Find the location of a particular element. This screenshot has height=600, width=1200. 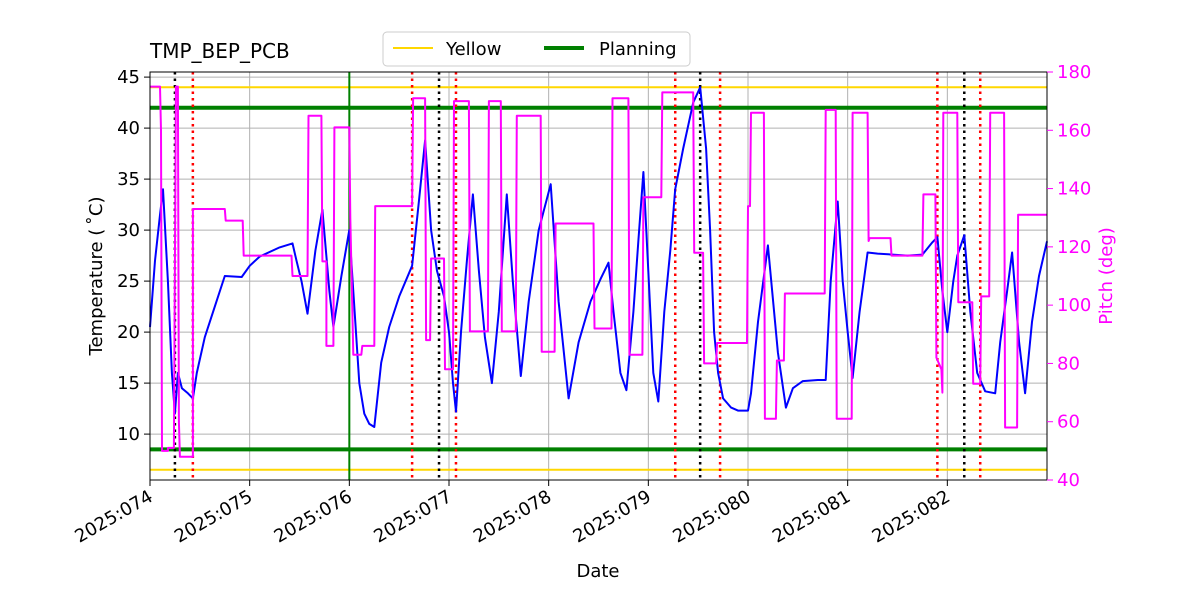

x-axis-label: Date is located at coordinates (597, 571).